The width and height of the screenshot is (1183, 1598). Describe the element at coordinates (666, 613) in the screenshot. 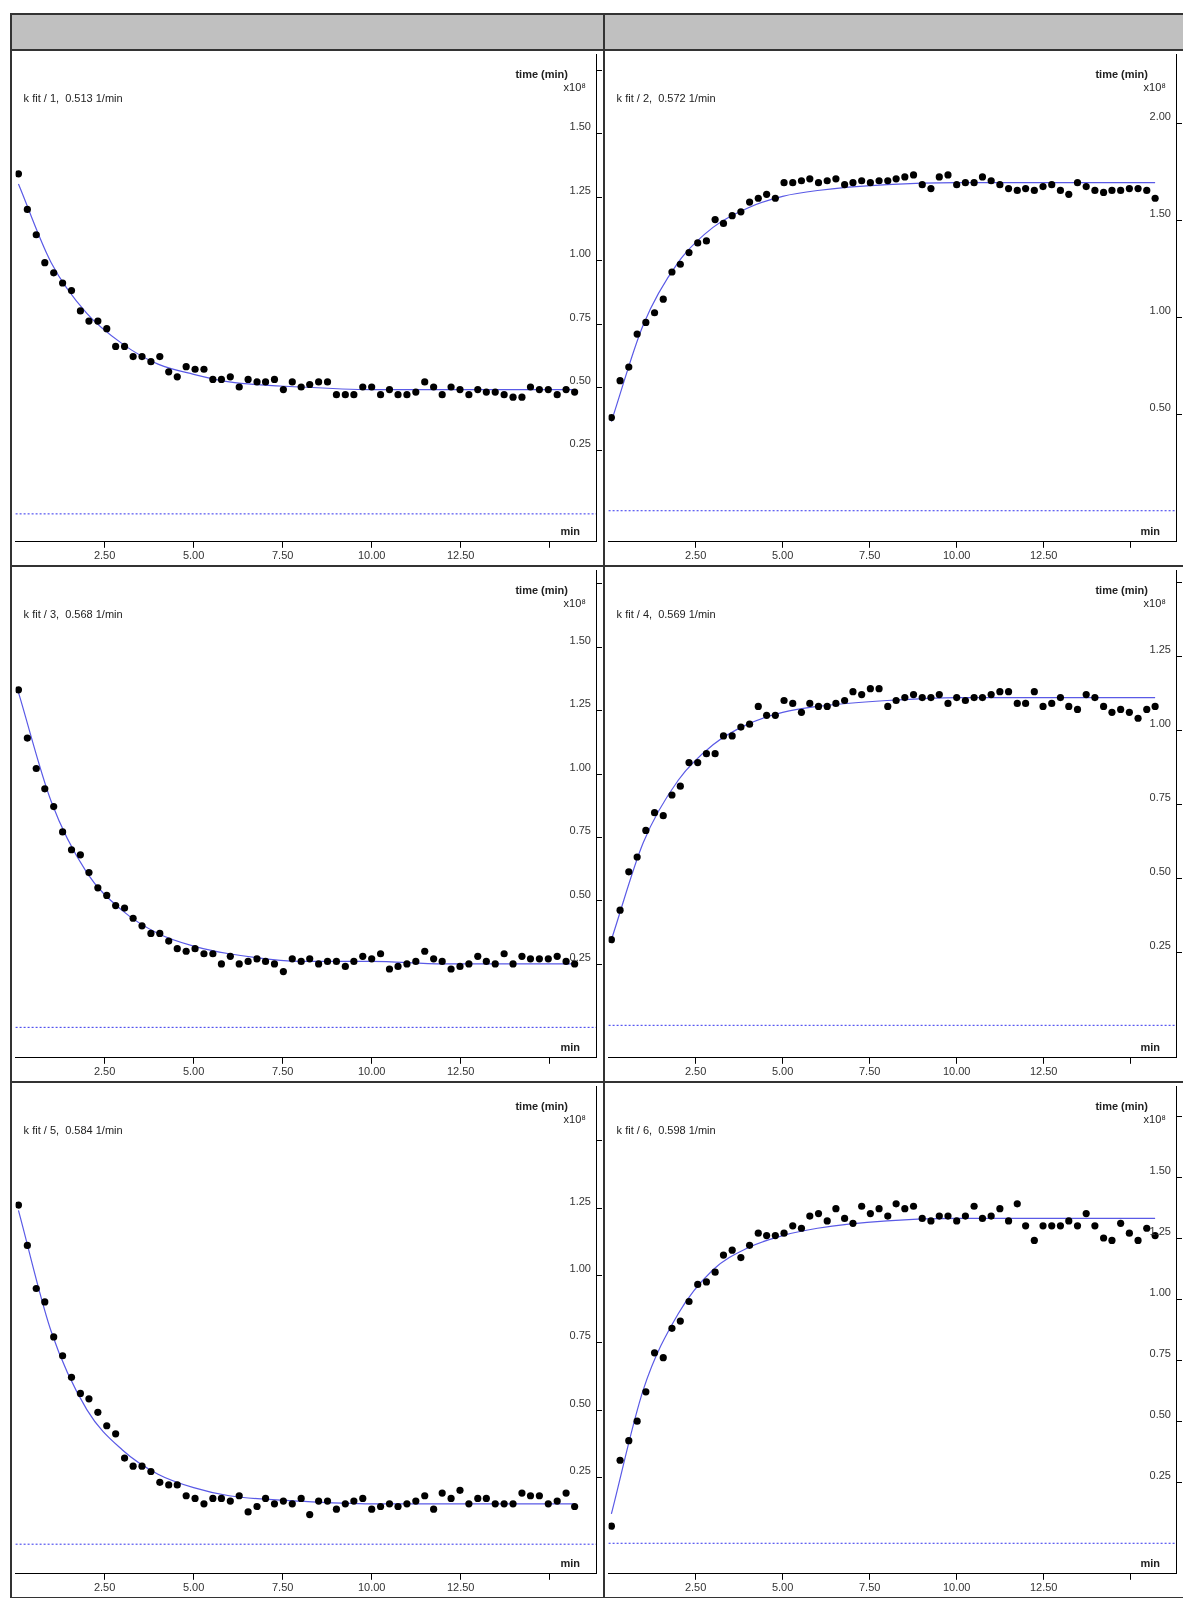

I see `text: k fit / 4, 0.569 1/min` at that location.